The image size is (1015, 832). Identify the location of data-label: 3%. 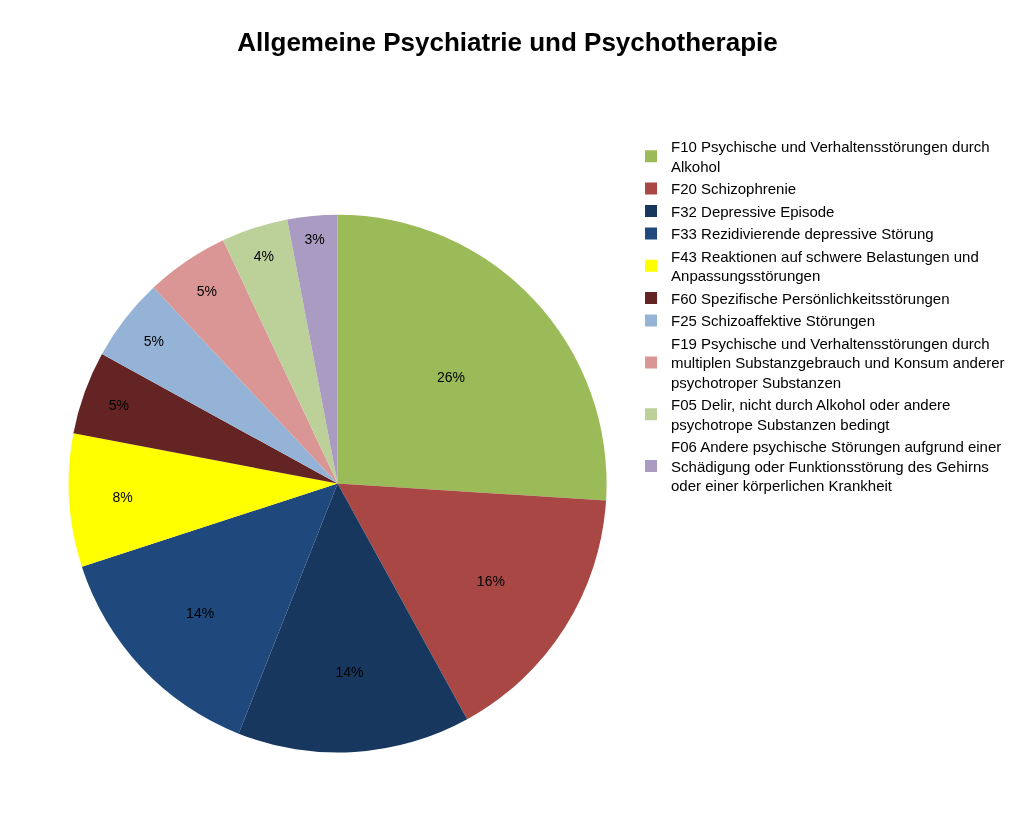
(314, 238).